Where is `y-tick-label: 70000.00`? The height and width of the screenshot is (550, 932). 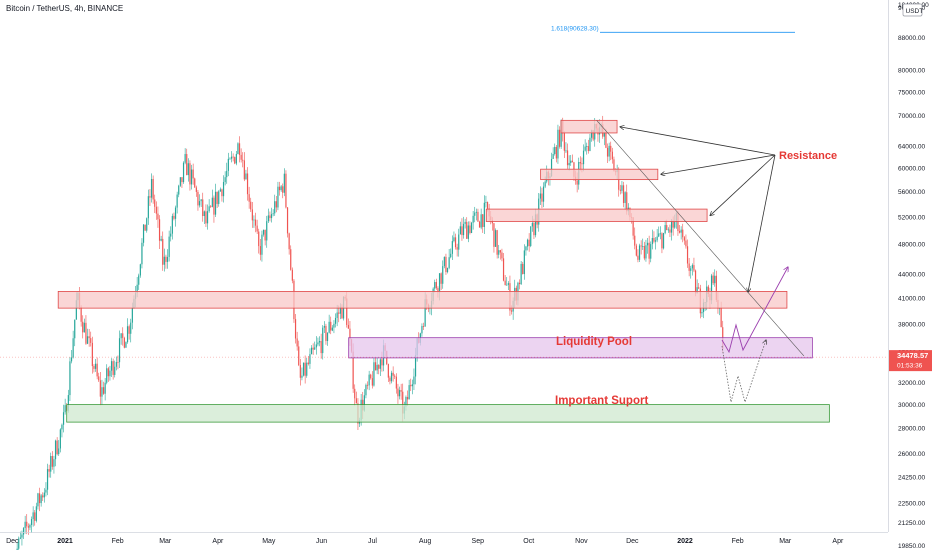 y-tick-label: 70000.00 is located at coordinates (911, 116).